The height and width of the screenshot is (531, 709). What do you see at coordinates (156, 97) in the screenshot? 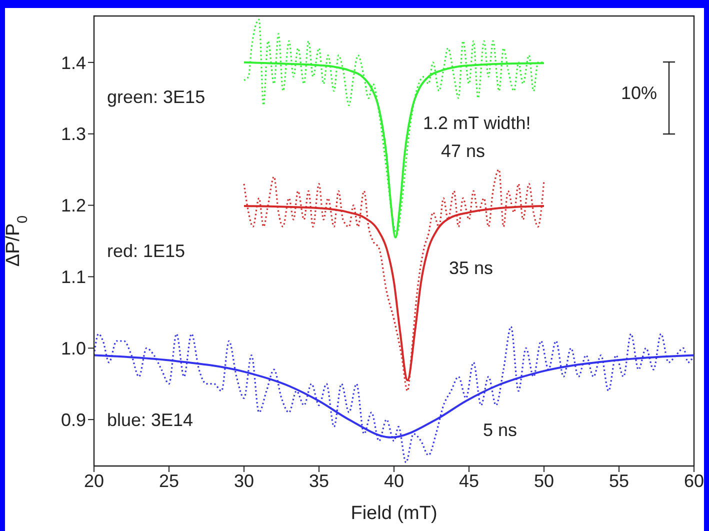
I see `annotation: green: 3E15` at bounding box center [156, 97].